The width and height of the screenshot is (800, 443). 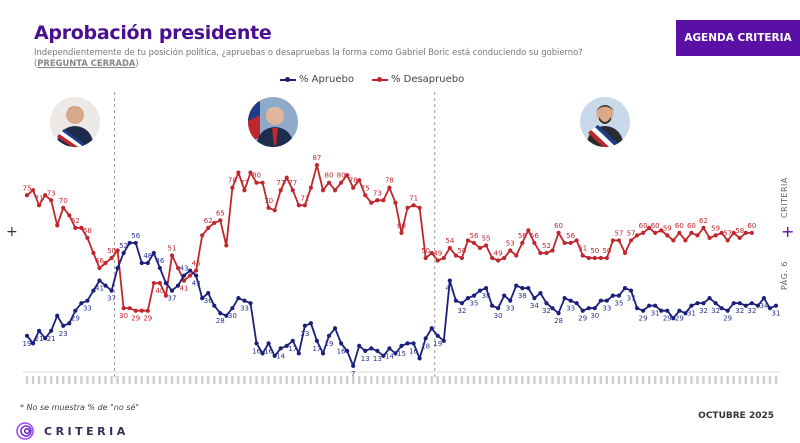 What do you see at coordinates (437, 254) in the screenshot?
I see `disapprove-data-label: 49` at bounding box center [437, 254].